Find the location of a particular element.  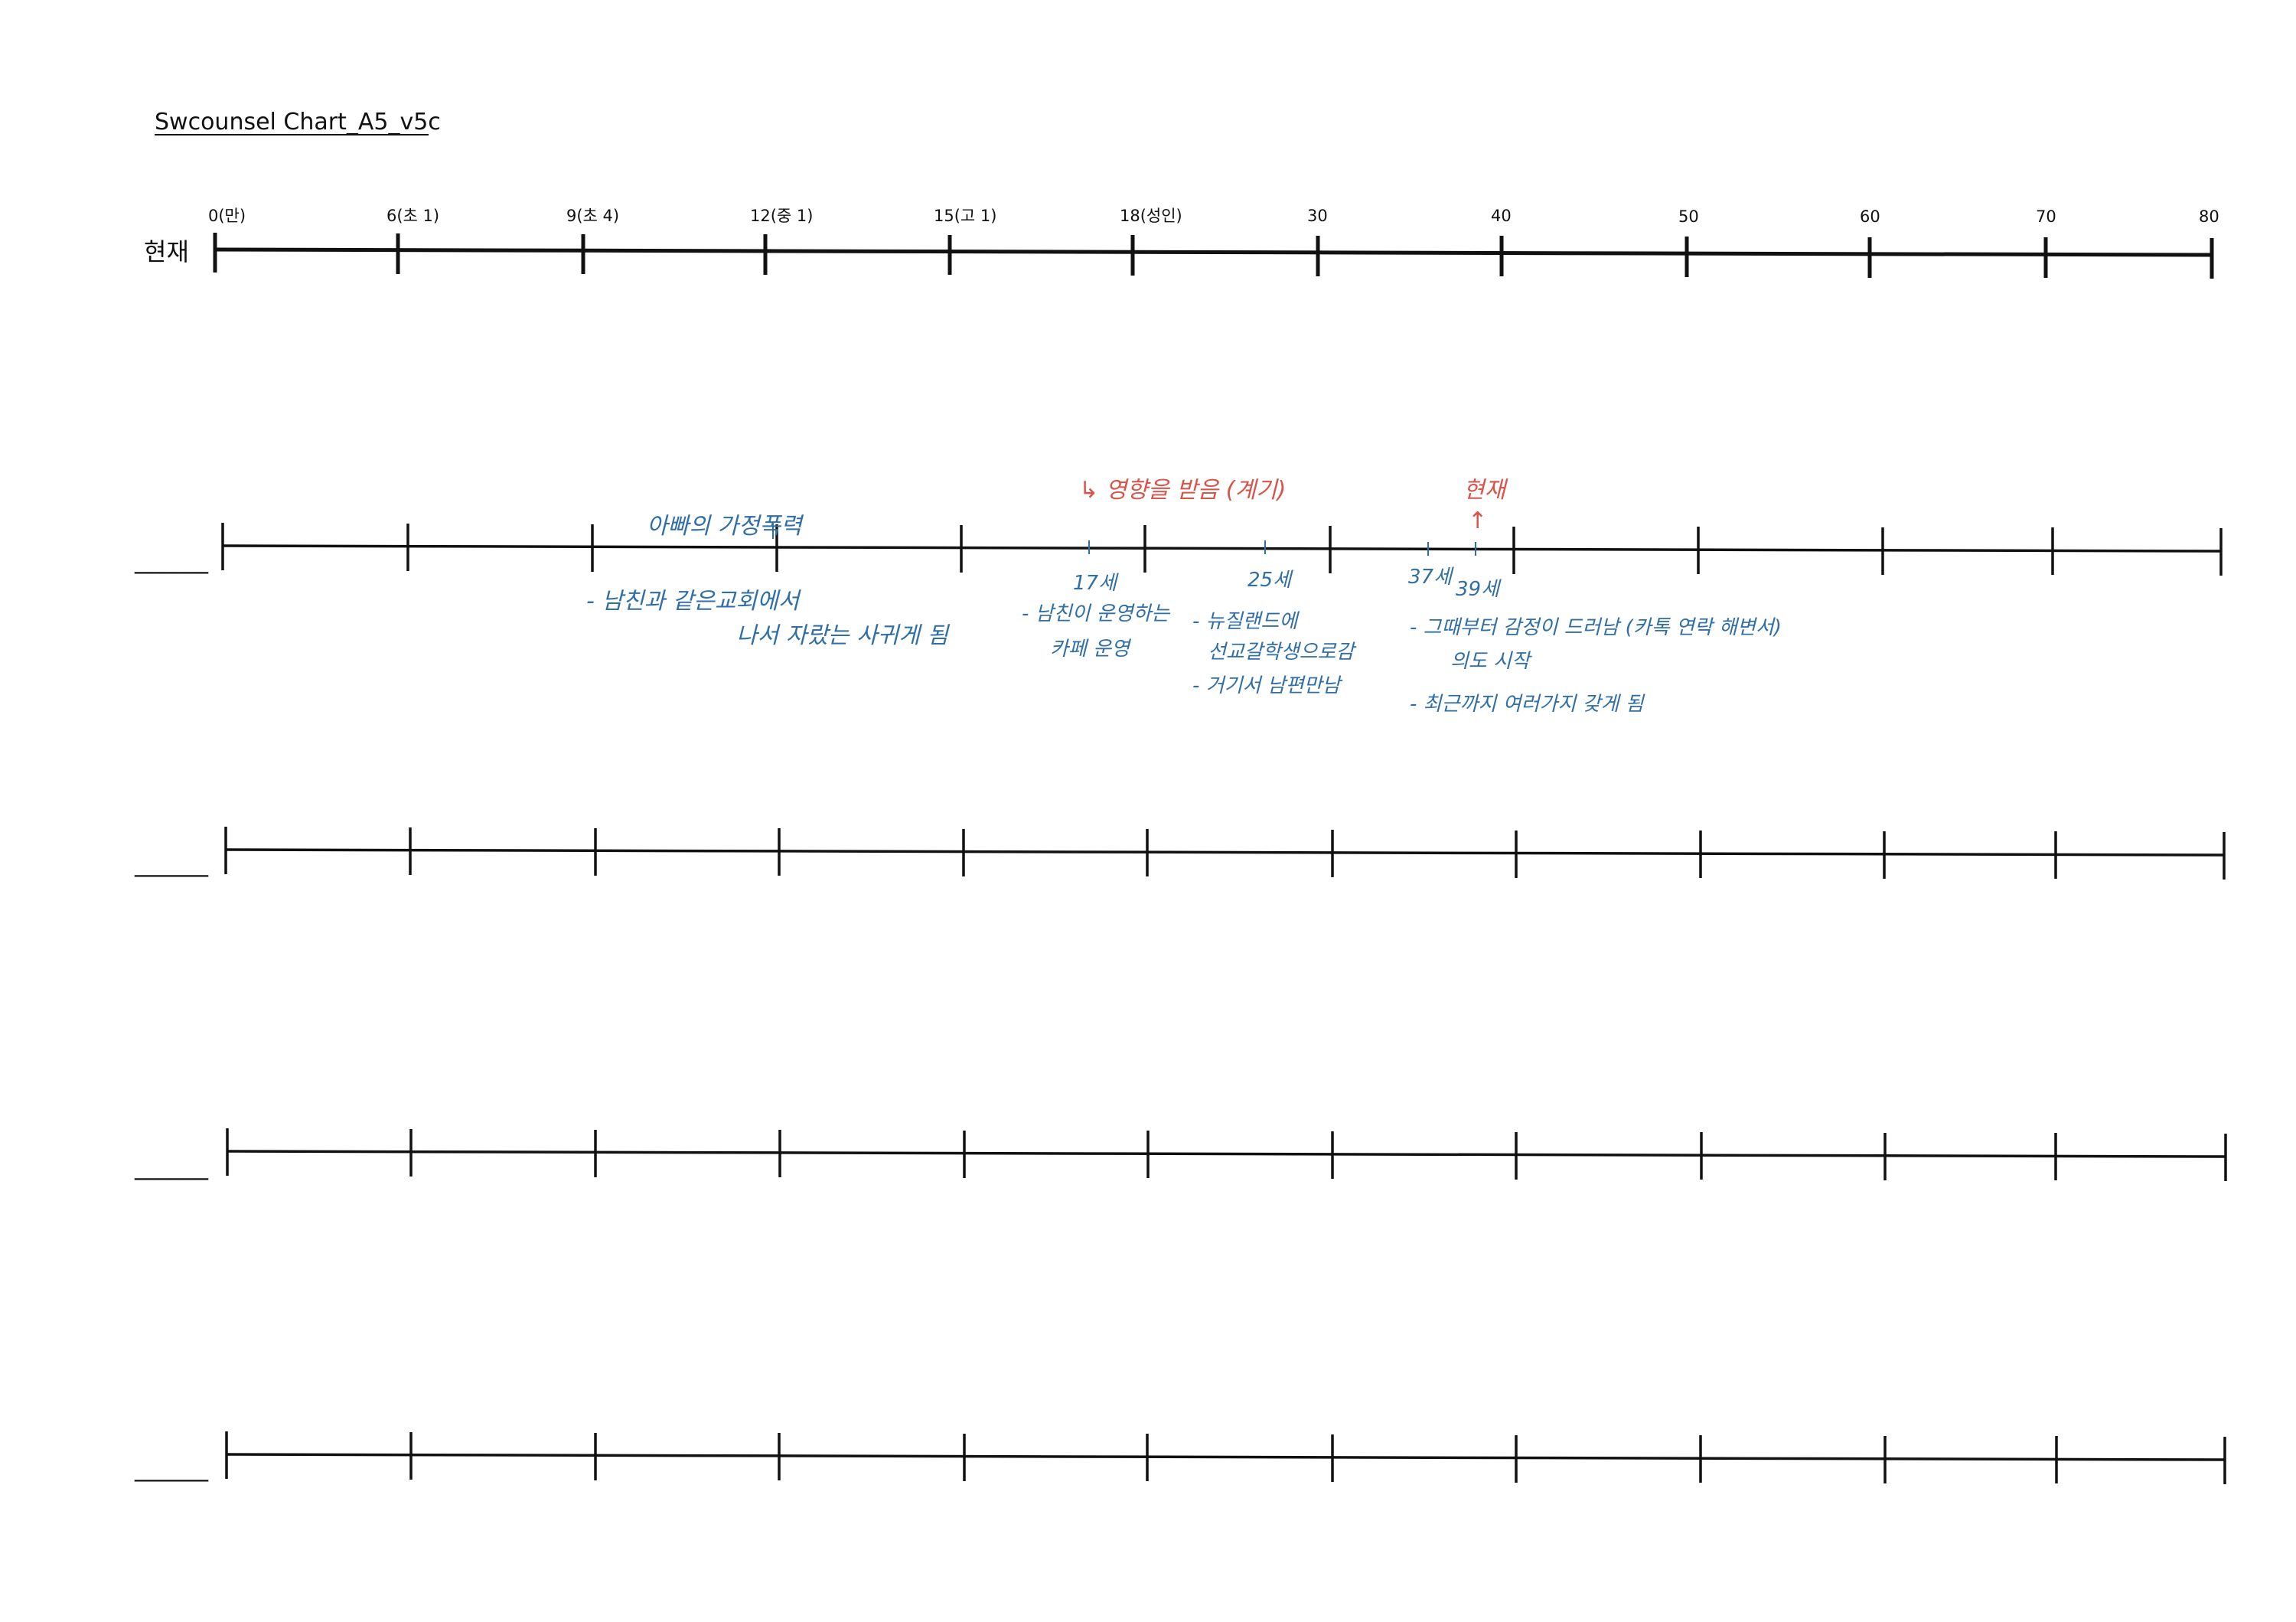

note-church-meeting-2: 나서 자랐는 사귀게 됨 is located at coordinates (843, 635).